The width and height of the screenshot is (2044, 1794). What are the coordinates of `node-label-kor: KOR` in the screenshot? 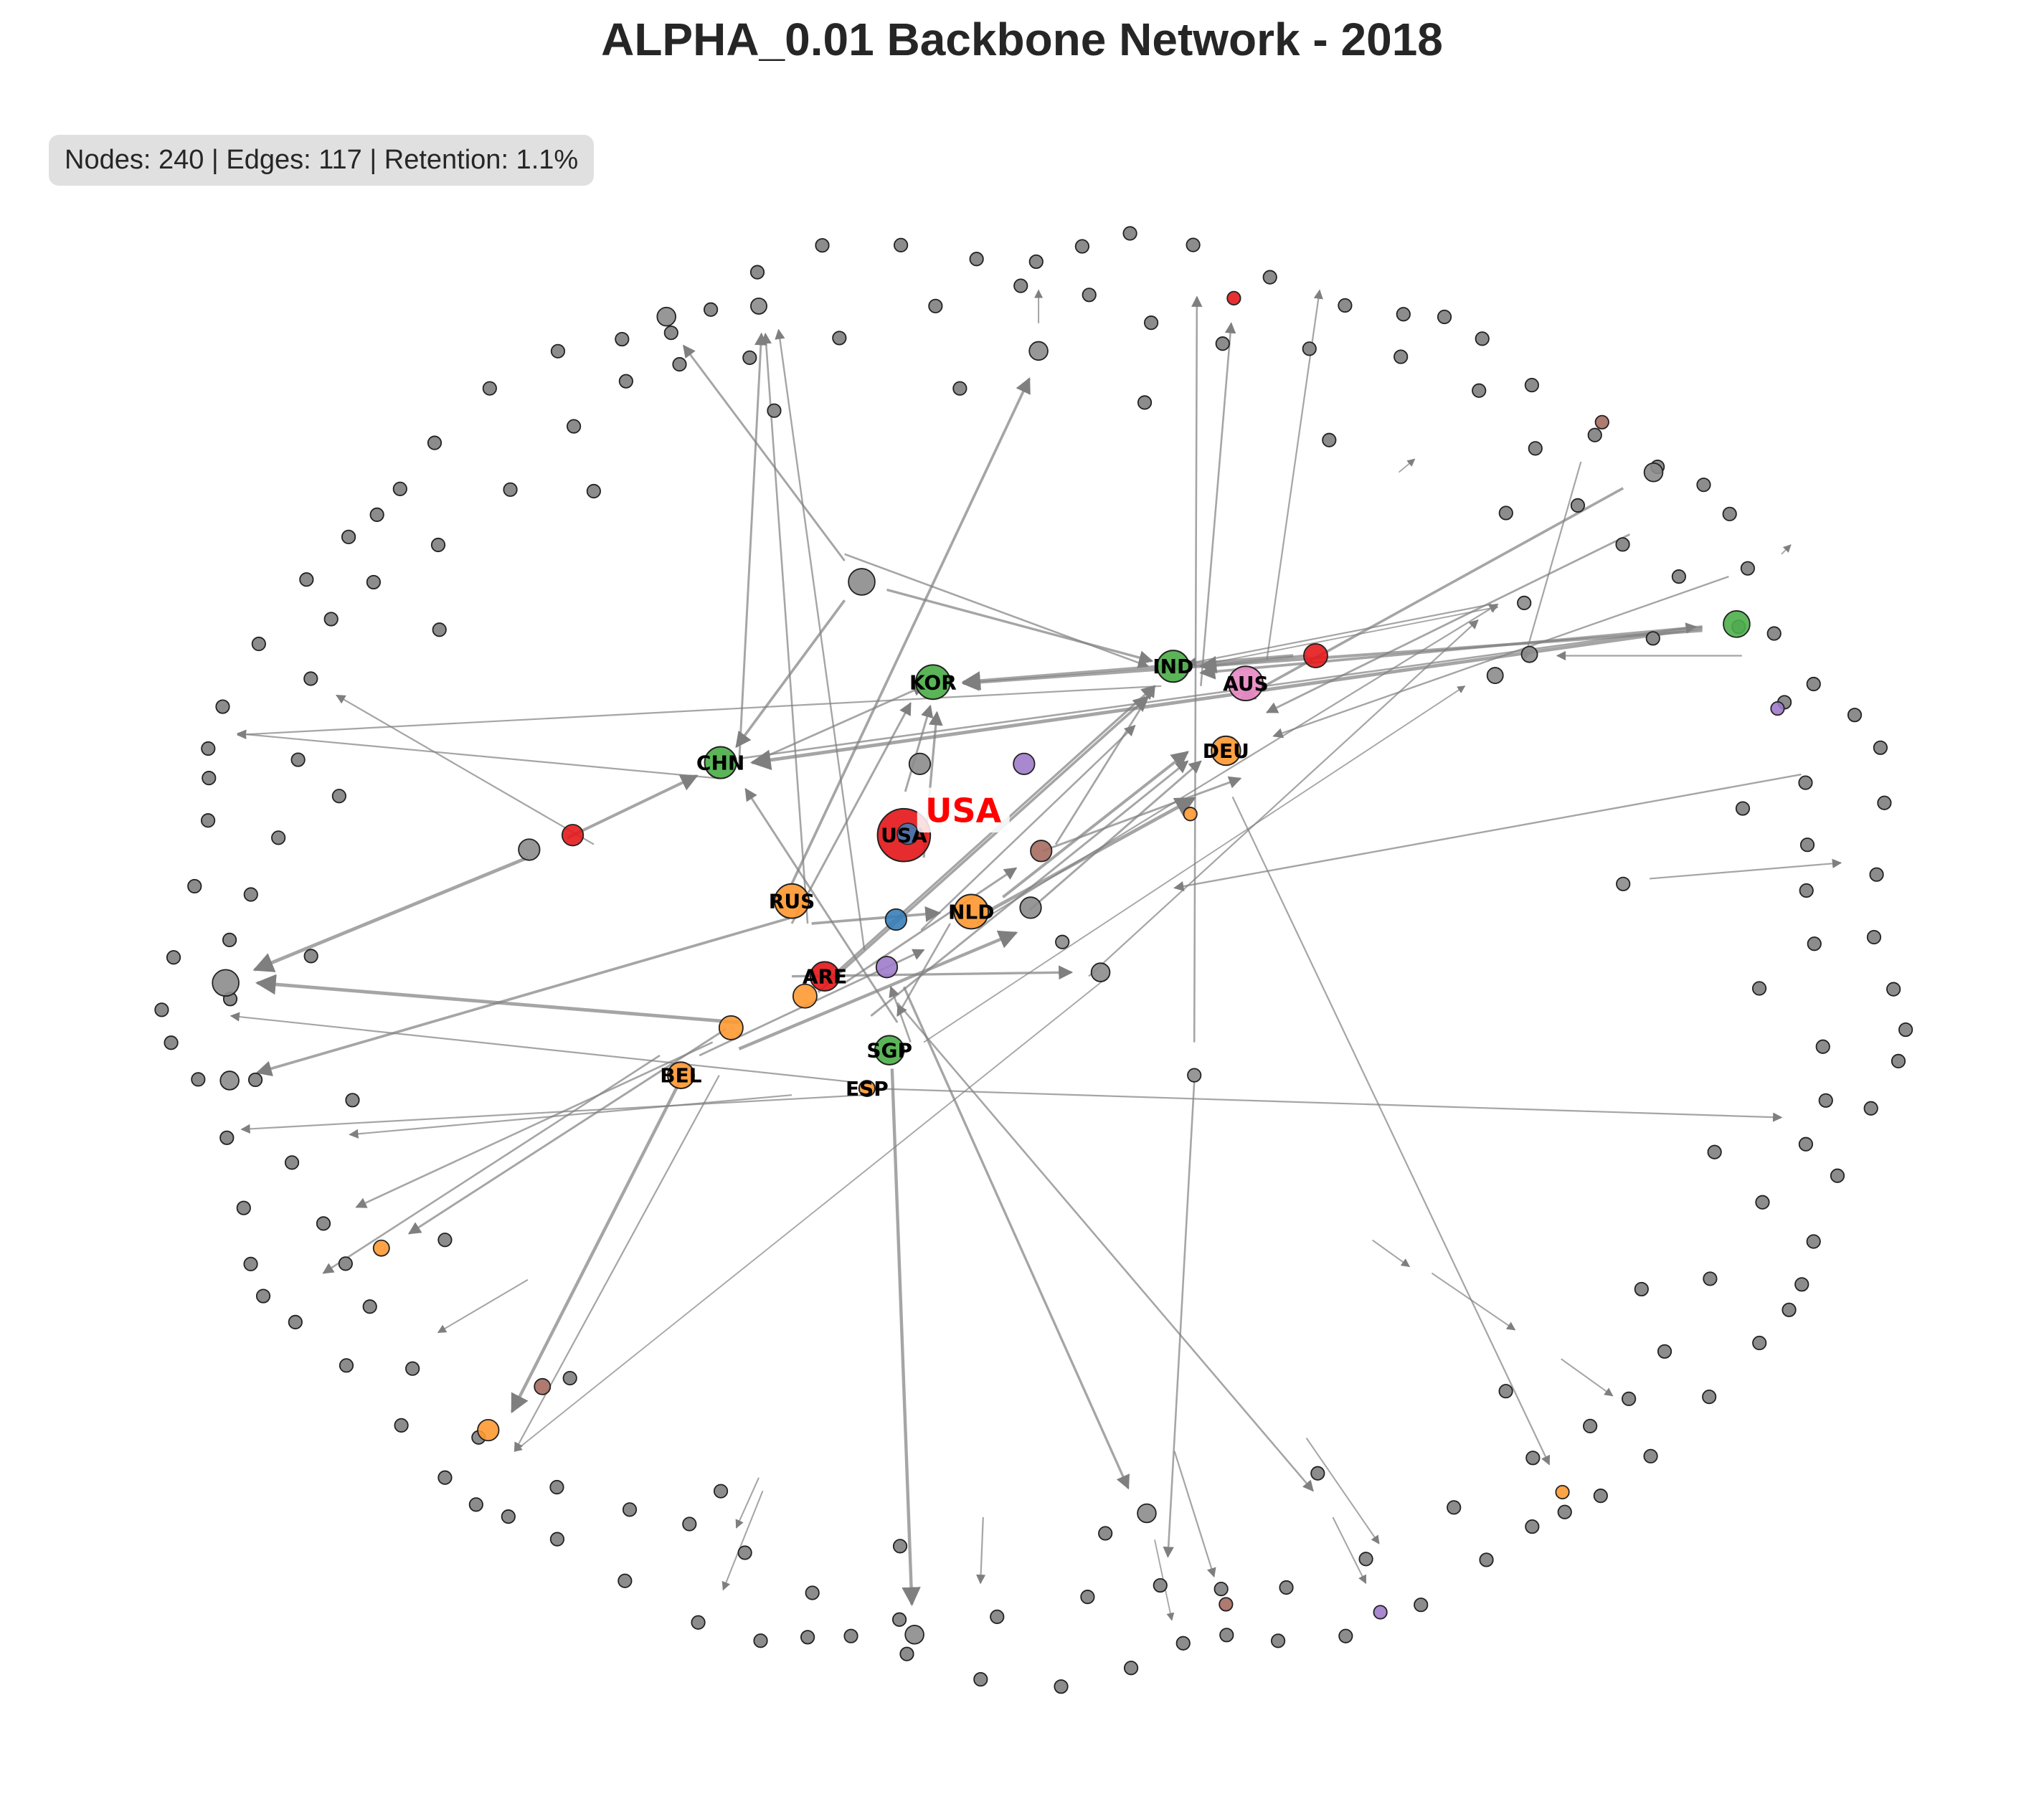 It's located at (933, 682).